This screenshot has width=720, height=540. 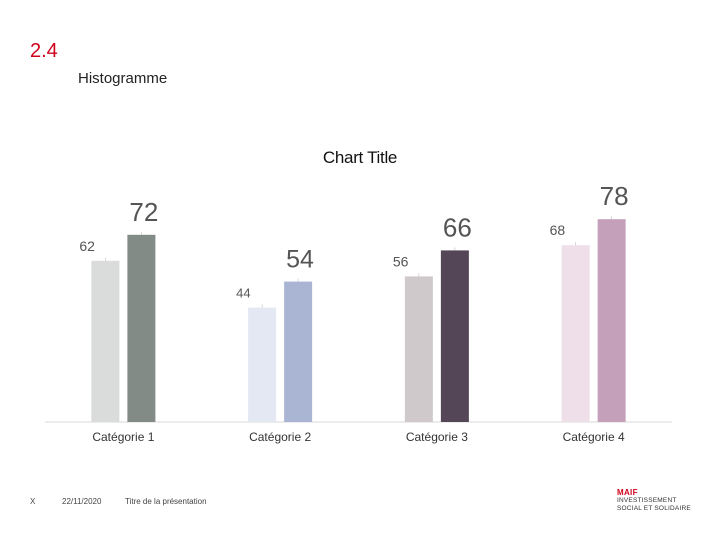 What do you see at coordinates (614, 196) in the screenshot?
I see `data-label: 78` at bounding box center [614, 196].